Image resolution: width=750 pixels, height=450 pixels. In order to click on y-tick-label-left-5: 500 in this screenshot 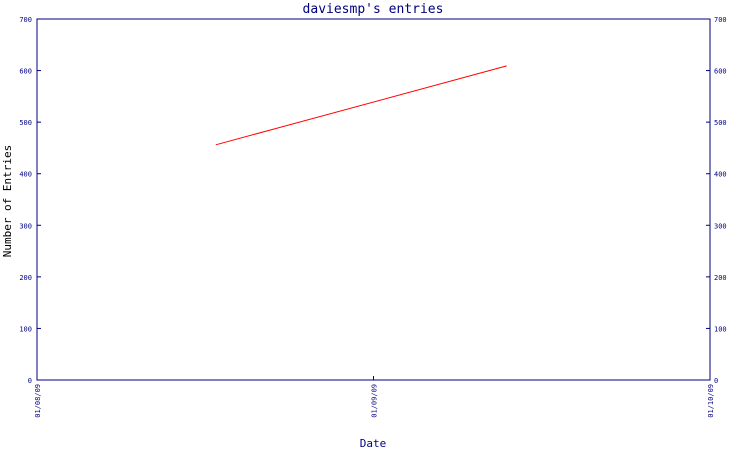, I will do `click(25, 123)`.